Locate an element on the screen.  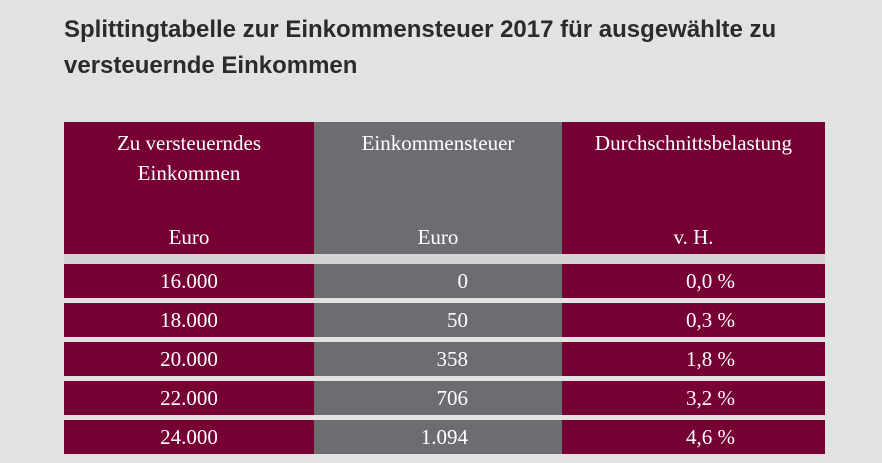
cell-steuer: 706 is located at coordinates (438, 398).